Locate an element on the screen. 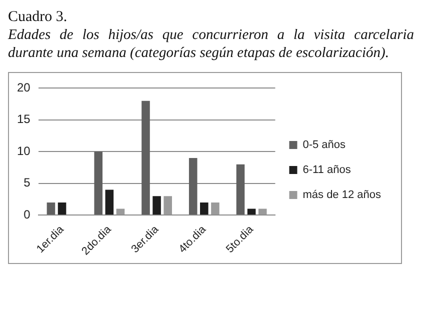 This screenshot has width=422, height=321. y-tick-label: 5 is located at coordinates (27, 183).